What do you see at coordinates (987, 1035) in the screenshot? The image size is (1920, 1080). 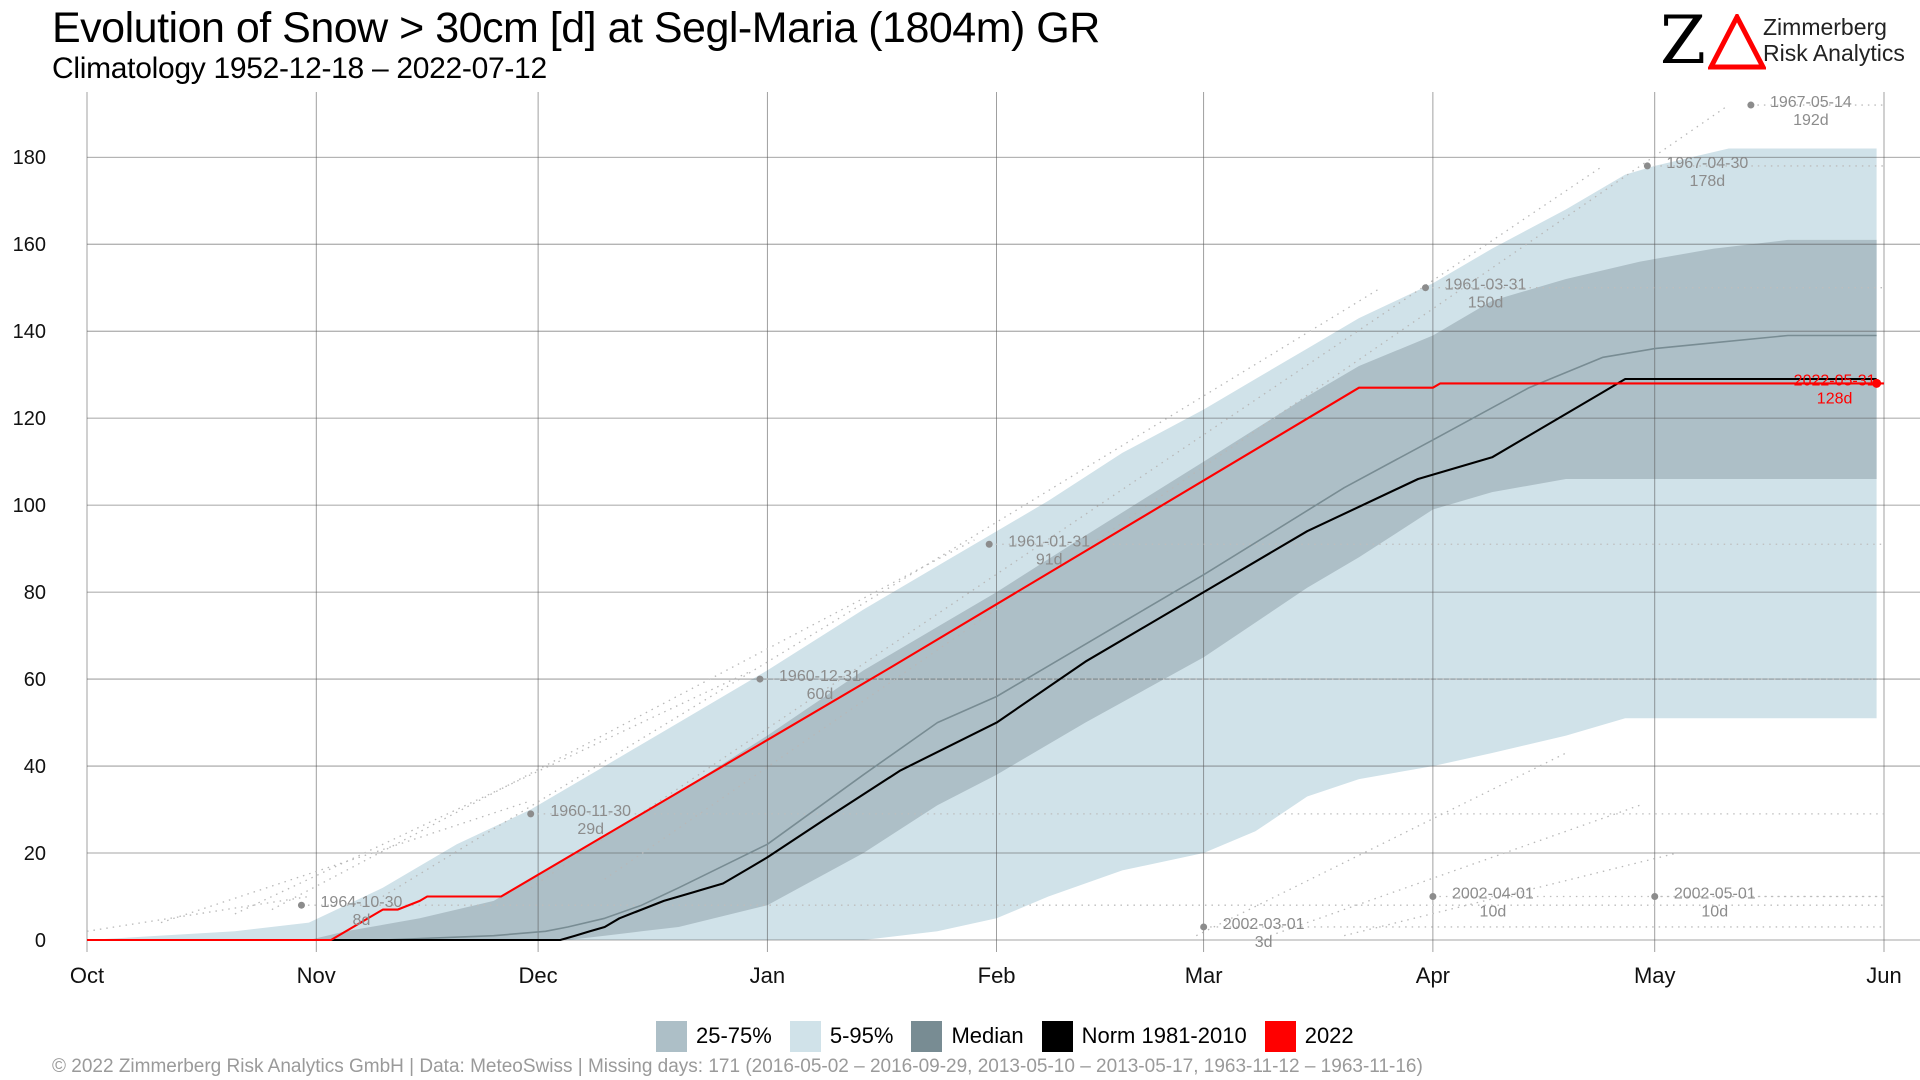 I see `legend-label: Median` at bounding box center [987, 1035].